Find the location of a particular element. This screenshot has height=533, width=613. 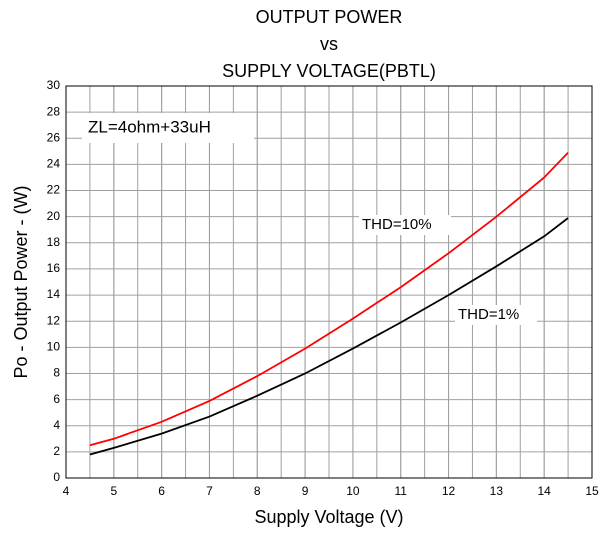

x-tick-label: 7 is located at coordinates (209, 491).